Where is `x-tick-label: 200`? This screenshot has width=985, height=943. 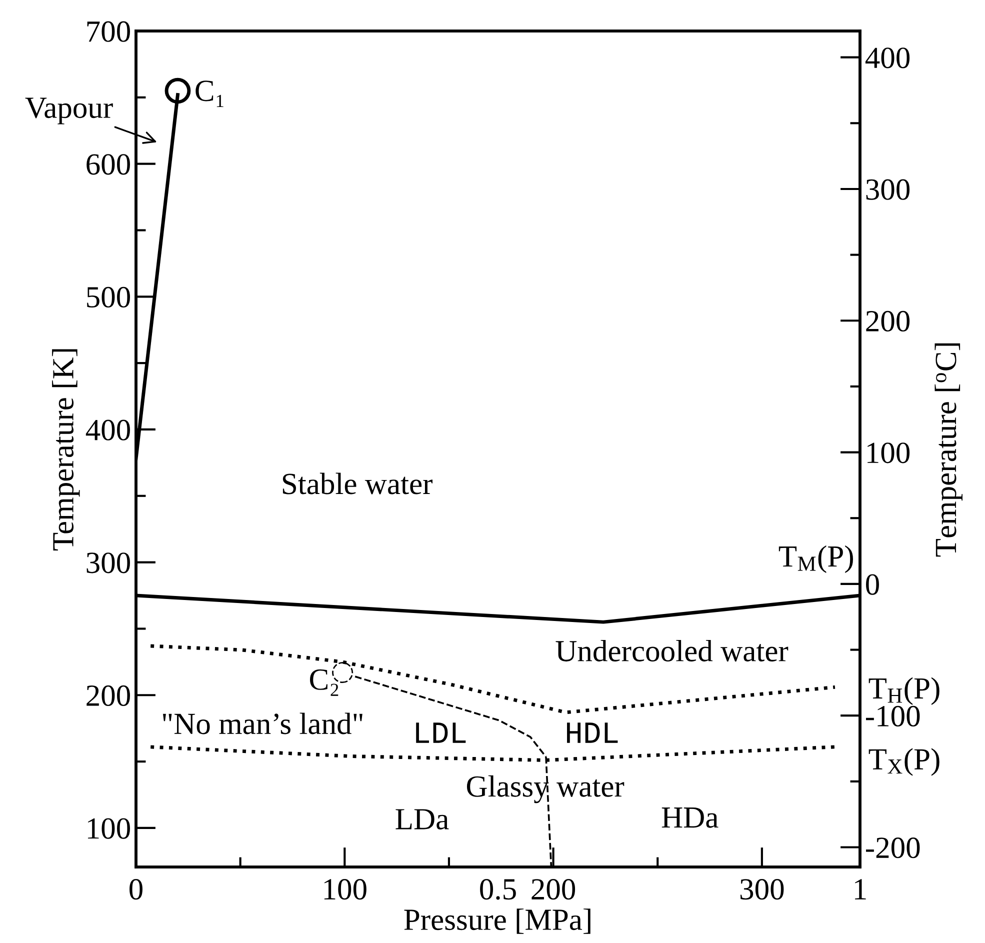 x-tick-label: 200 is located at coordinates (554, 889).